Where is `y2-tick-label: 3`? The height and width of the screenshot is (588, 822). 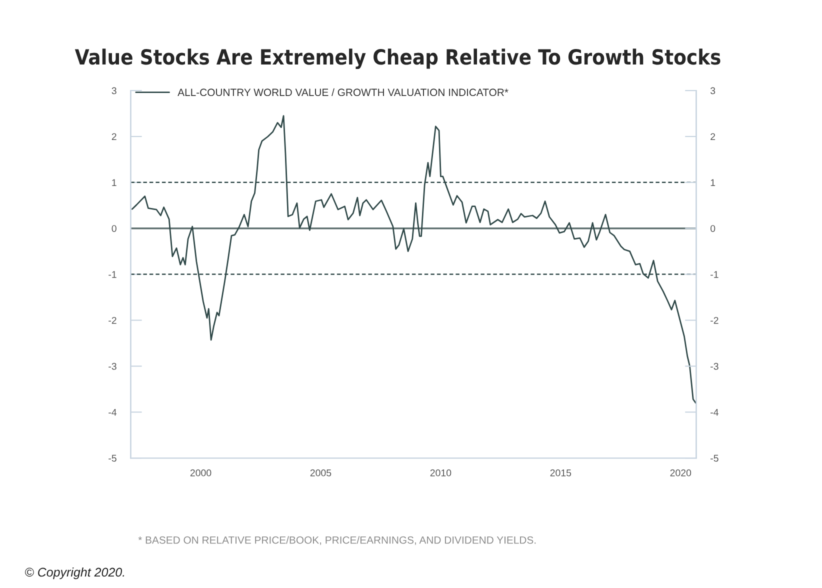 y2-tick-label: 3 is located at coordinates (713, 90).